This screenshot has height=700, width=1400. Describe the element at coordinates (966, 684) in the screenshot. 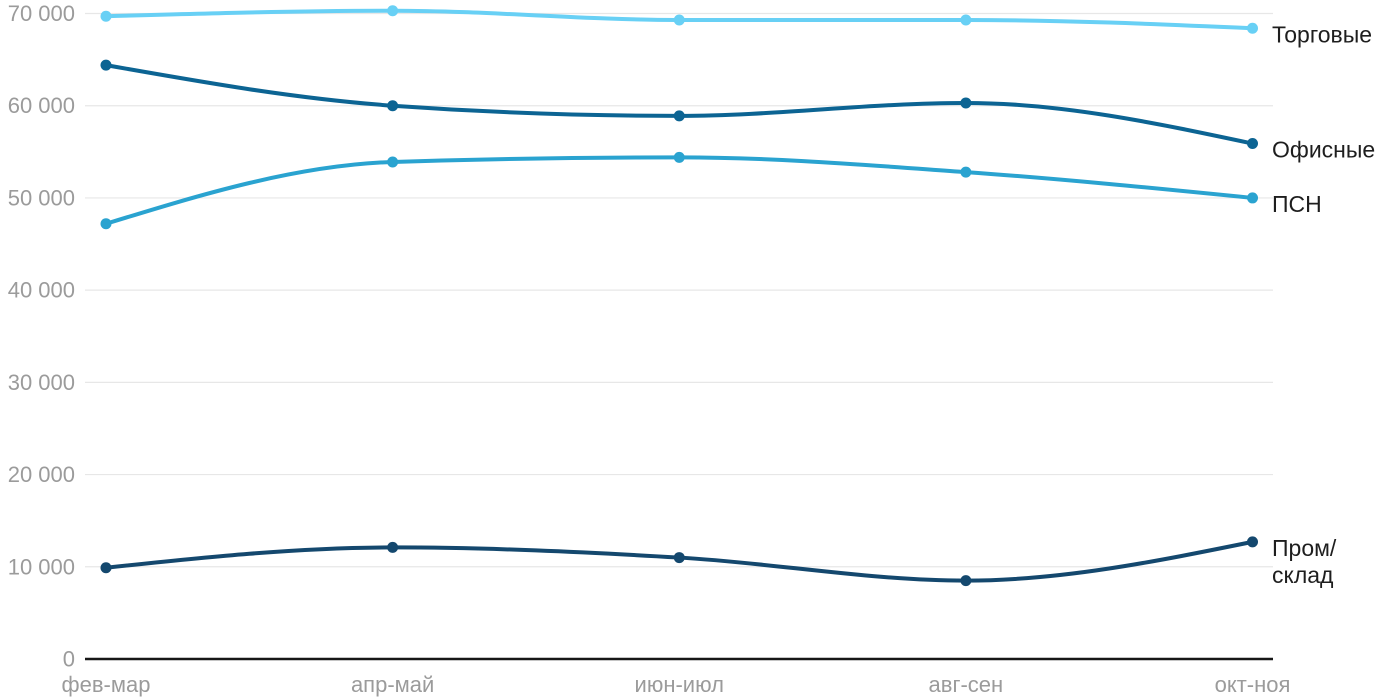

I see `x-axis-label: авг-сен` at that location.